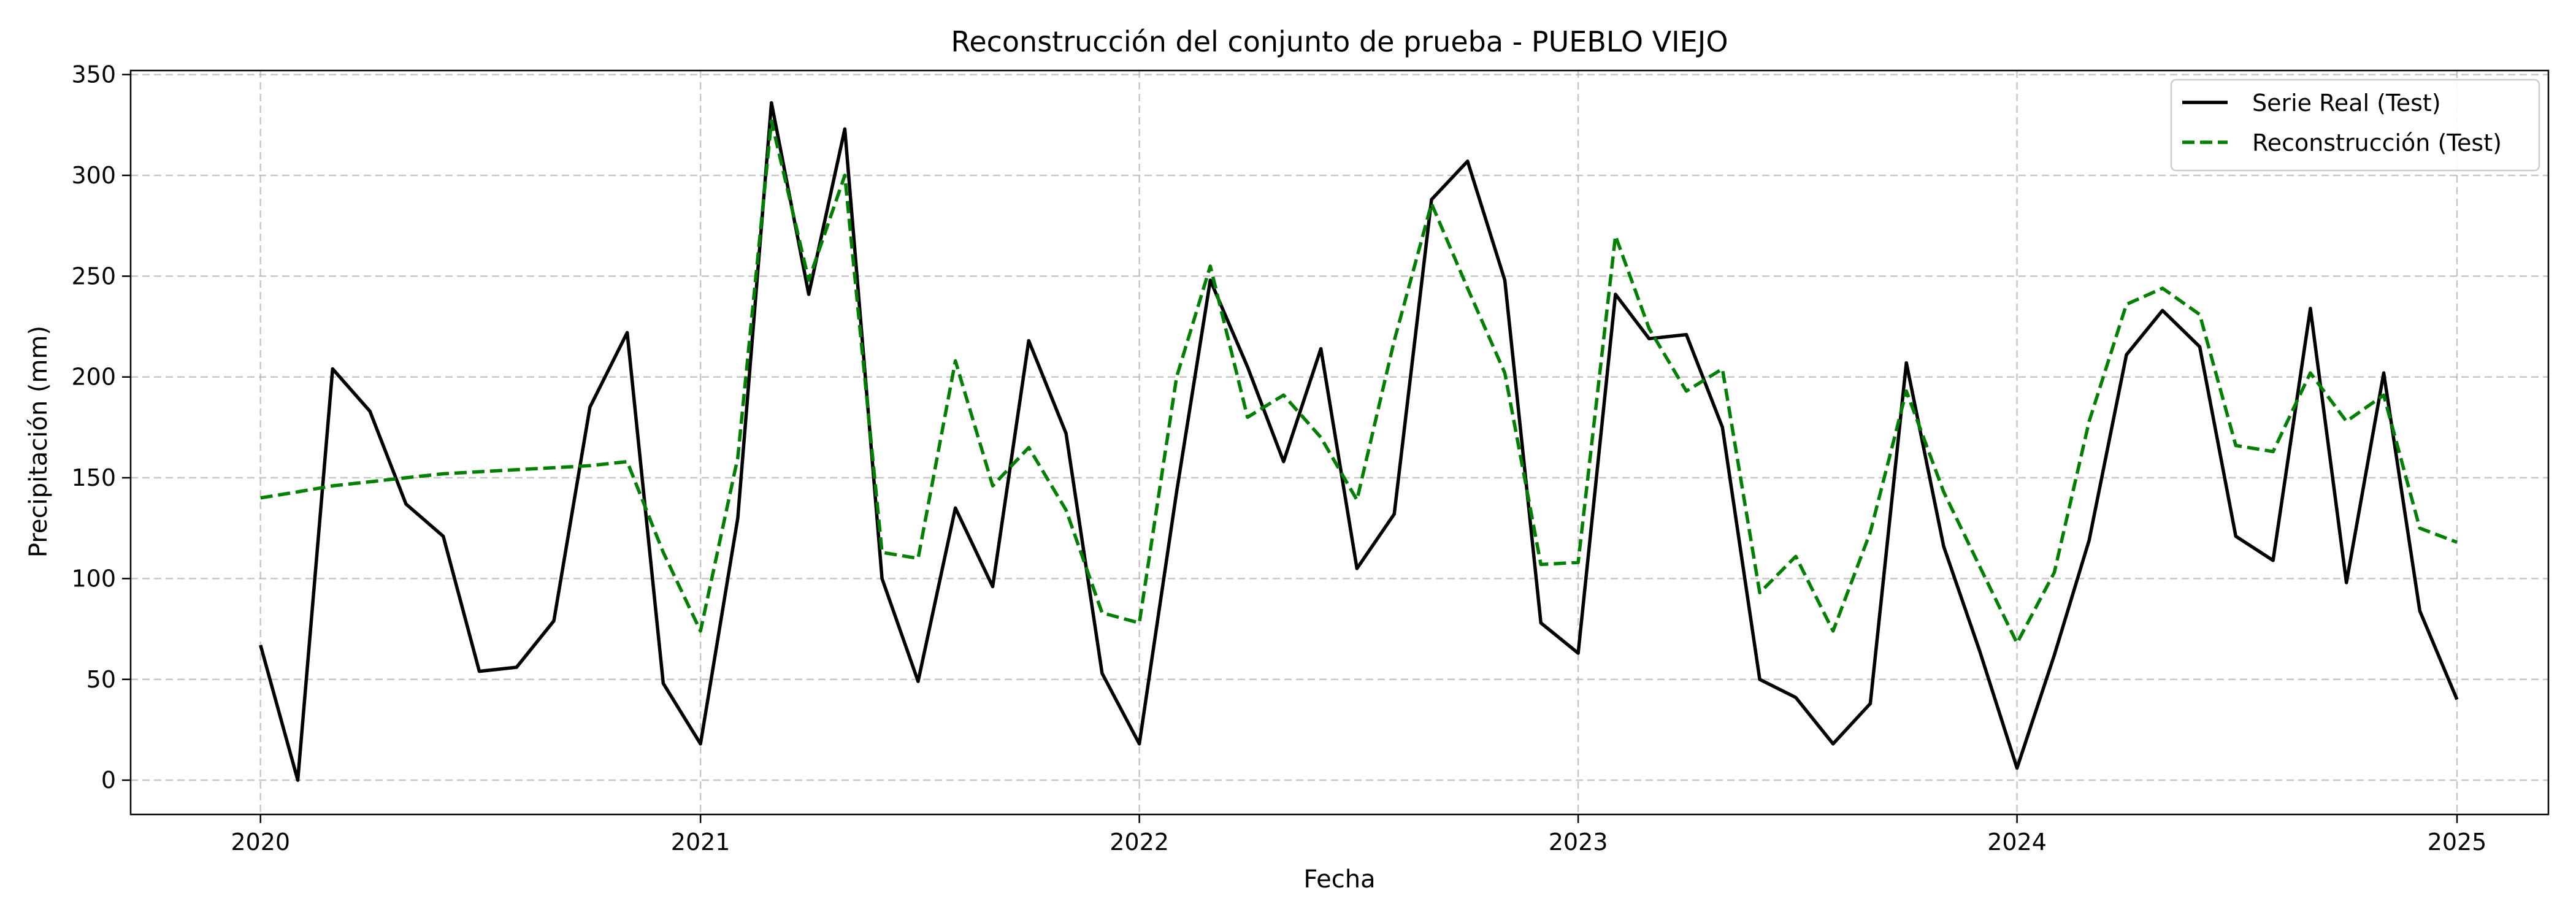 This screenshot has width=2576, height=923. I want to click on x-tick-label: 2020, so click(260, 842).